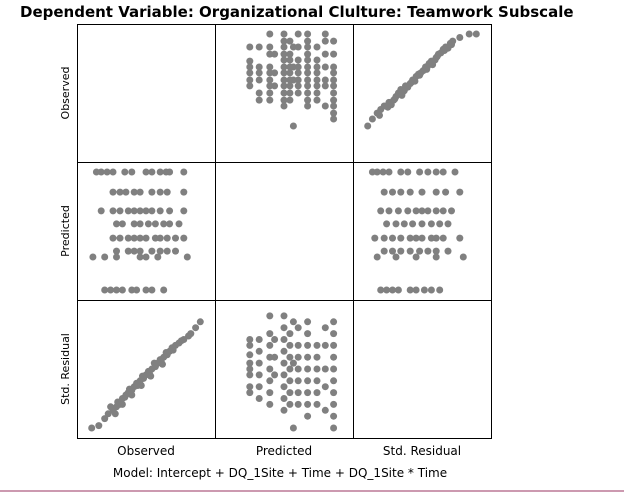 This screenshot has width=624, height=492. Describe the element at coordinates (284, 231) in the screenshot. I see `panel-frame-predicted-vs-predicted` at that location.